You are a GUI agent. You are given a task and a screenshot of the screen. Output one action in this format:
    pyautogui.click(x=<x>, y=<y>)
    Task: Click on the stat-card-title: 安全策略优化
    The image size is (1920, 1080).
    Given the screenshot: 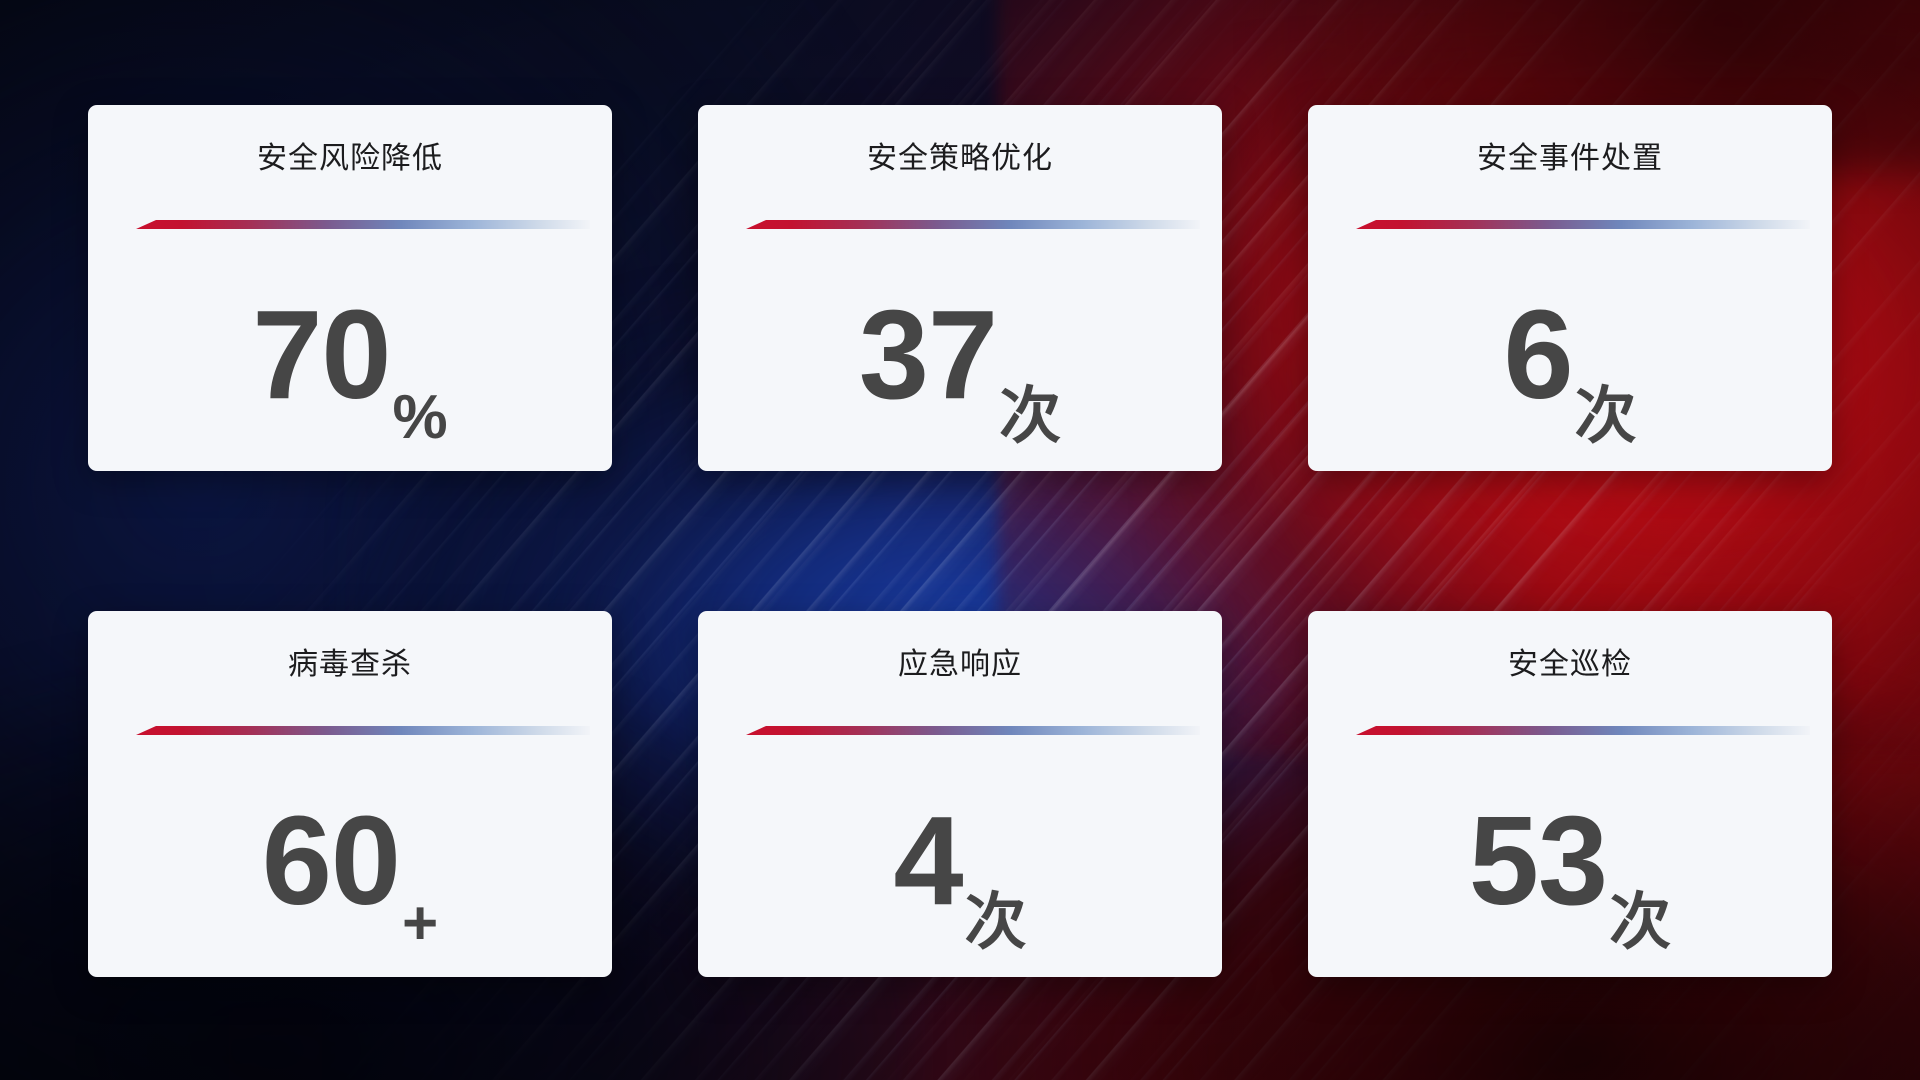 What is the action you would take?
    pyautogui.click(x=960, y=158)
    